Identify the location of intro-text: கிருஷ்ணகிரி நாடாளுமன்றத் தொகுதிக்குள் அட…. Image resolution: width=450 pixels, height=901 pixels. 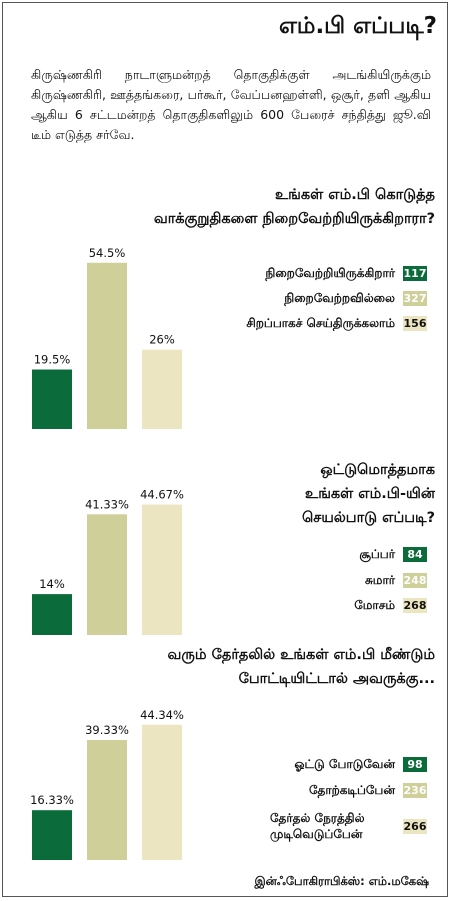
(231, 104).